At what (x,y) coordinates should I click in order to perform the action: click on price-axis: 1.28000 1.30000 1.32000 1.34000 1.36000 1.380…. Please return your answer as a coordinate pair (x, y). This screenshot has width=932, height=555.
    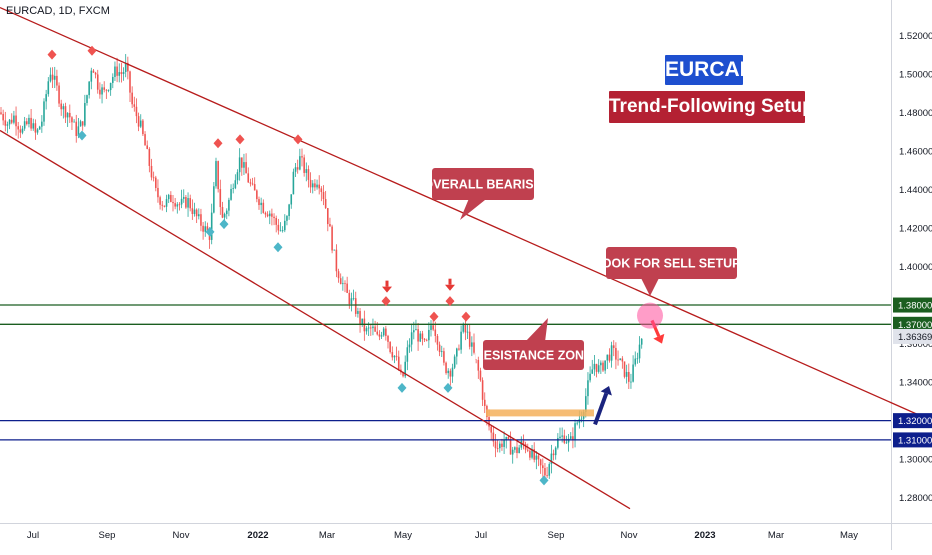
    Looking at the image, I should click on (912, 267).